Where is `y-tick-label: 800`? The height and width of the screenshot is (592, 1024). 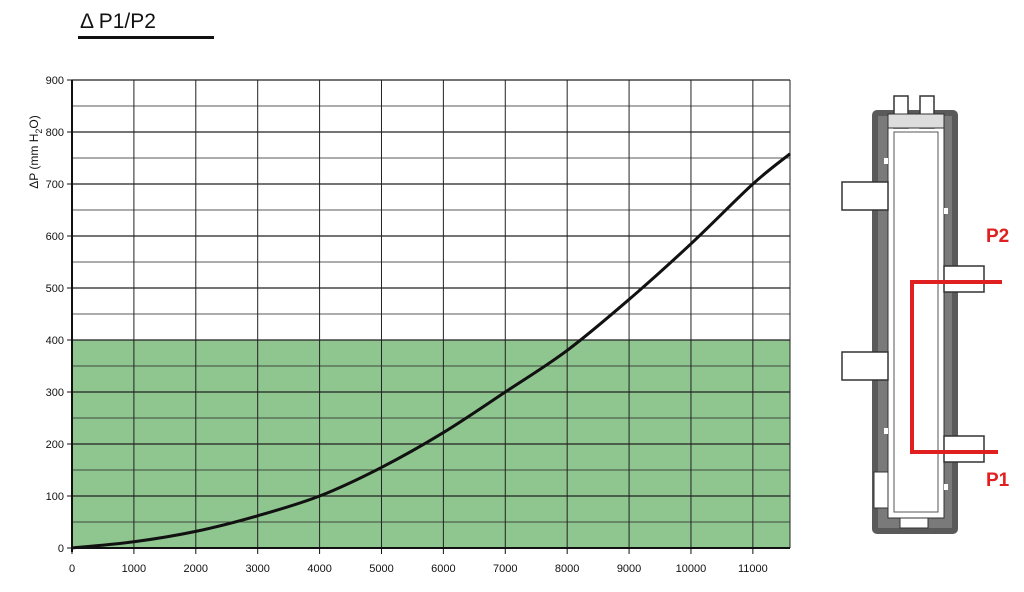
y-tick-label: 800 is located at coordinates (55, 133).